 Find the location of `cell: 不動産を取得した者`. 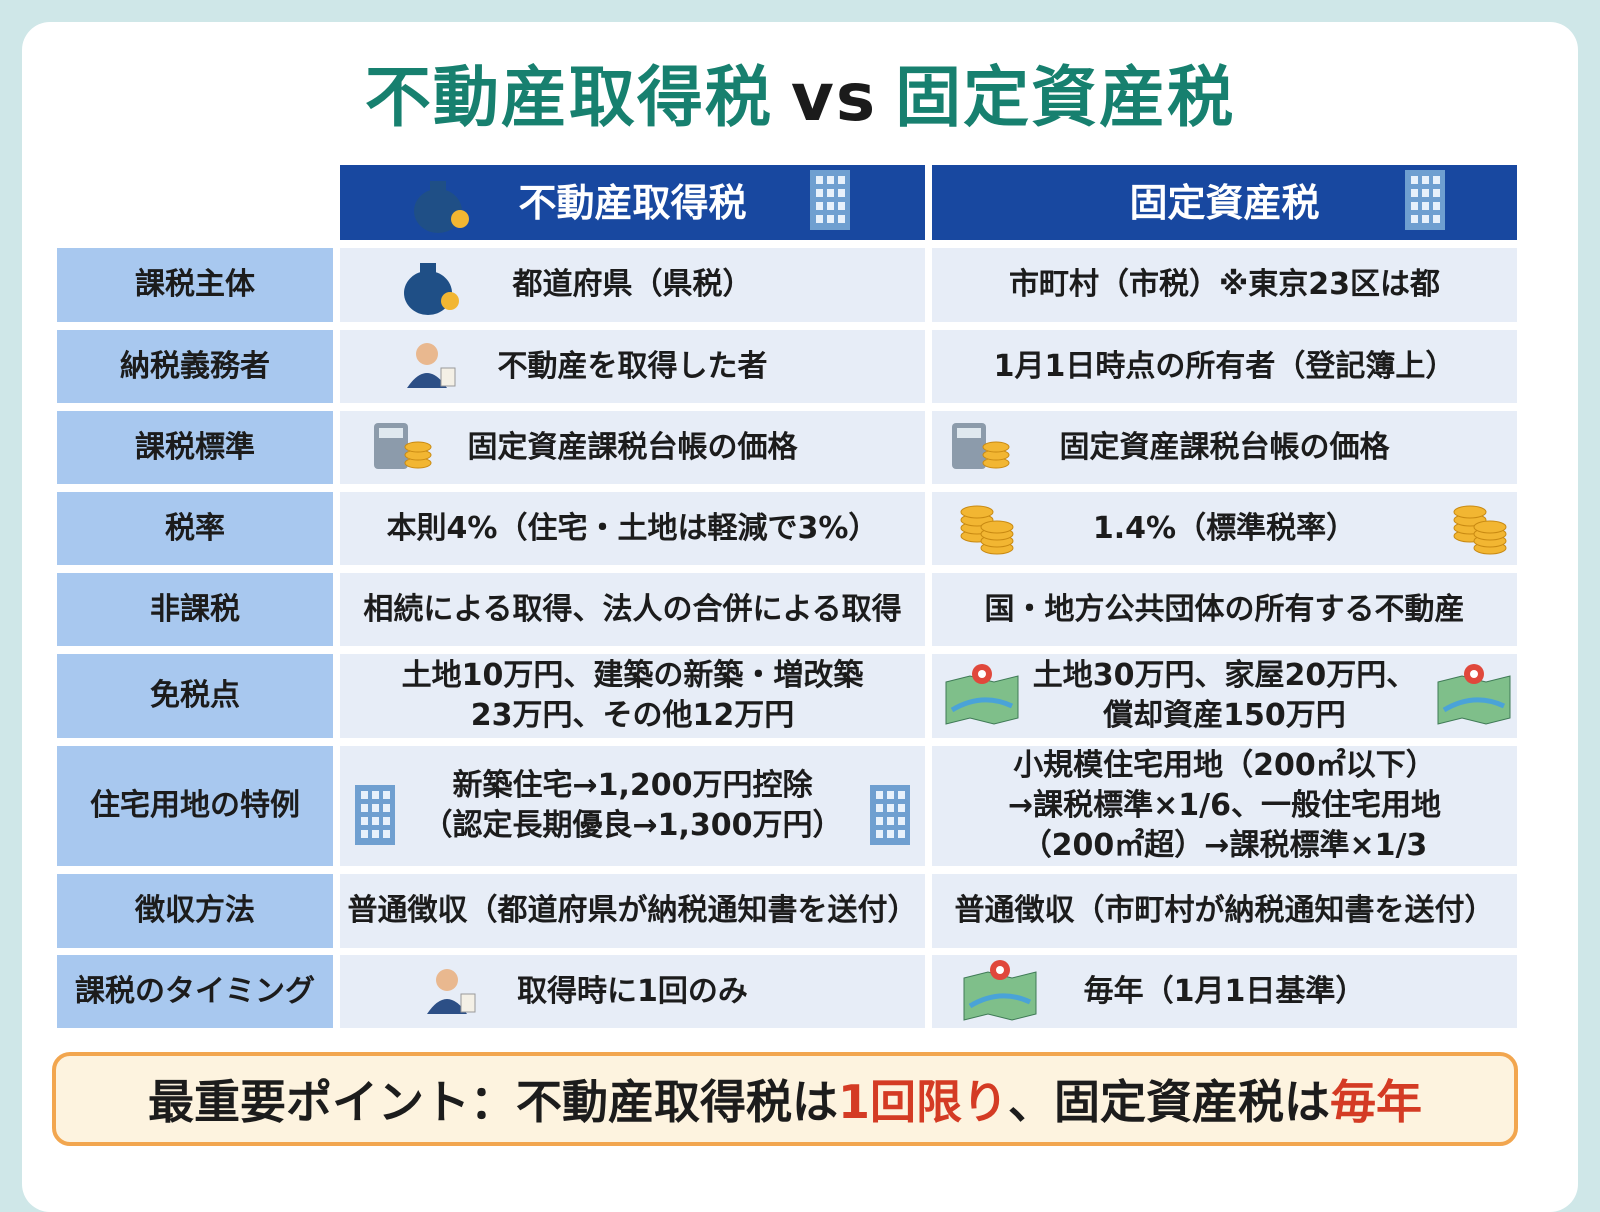

cell: 不動産を取得した者 is located at coordinates (632, 366).